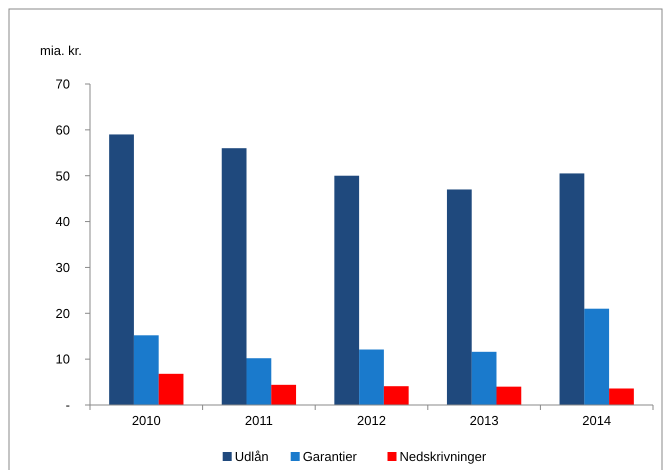  What do you see at coordinates (371, 420) in the screenshot?
I see `x-tick-label: 2012` at bounding box center [371, 420].